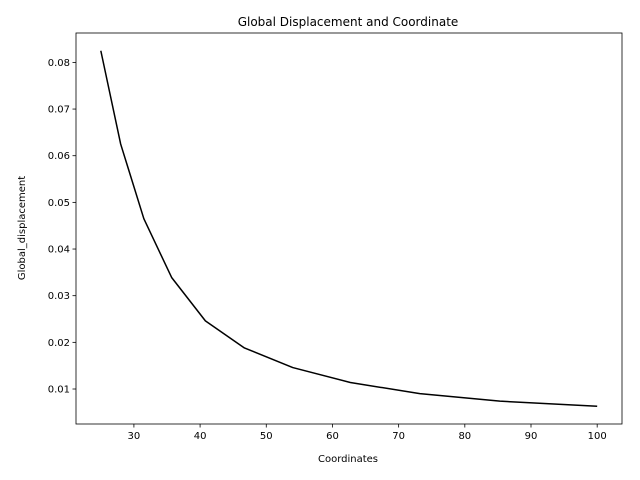 The width and height of the screenshot is (640, 480). Describe the element at coordinates (59, 250) in the screenshot. I see `y-tick-label: 0.04` at that location.